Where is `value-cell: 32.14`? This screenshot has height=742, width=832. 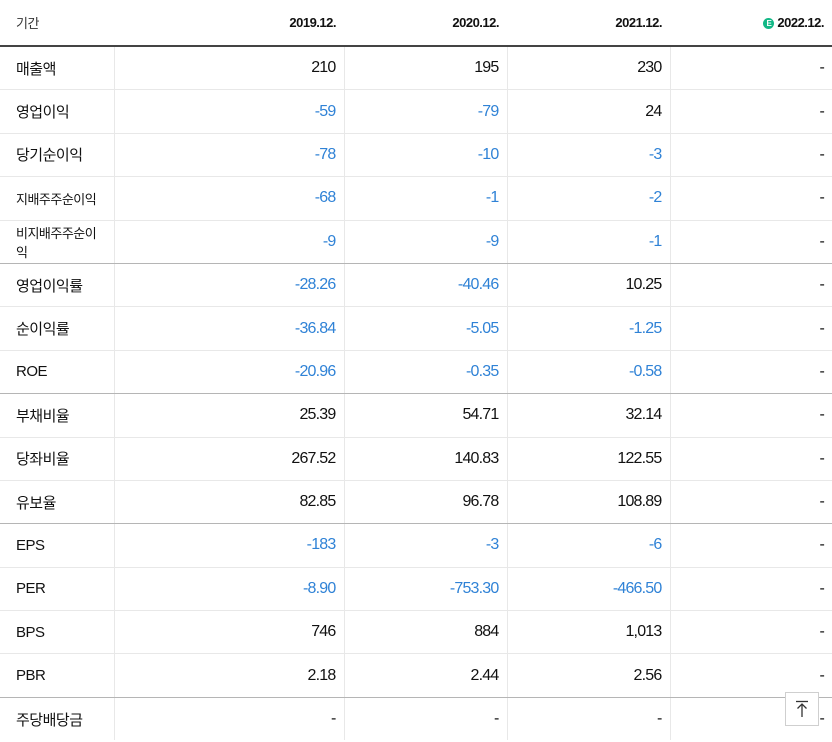
value-cell: 32.14 is located at coordinates (588, 415).